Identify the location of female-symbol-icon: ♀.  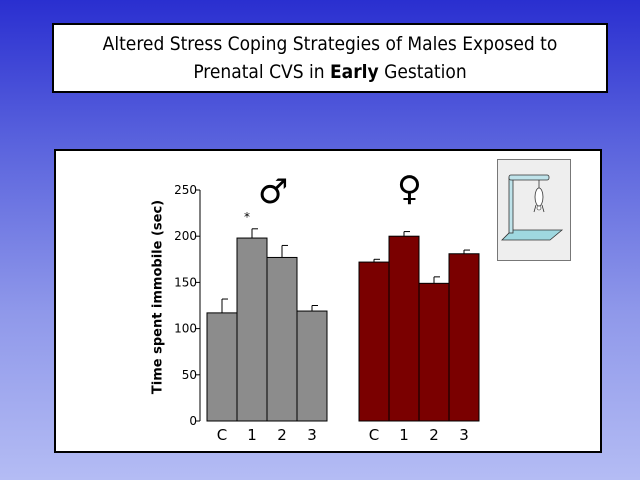
(409, 189).